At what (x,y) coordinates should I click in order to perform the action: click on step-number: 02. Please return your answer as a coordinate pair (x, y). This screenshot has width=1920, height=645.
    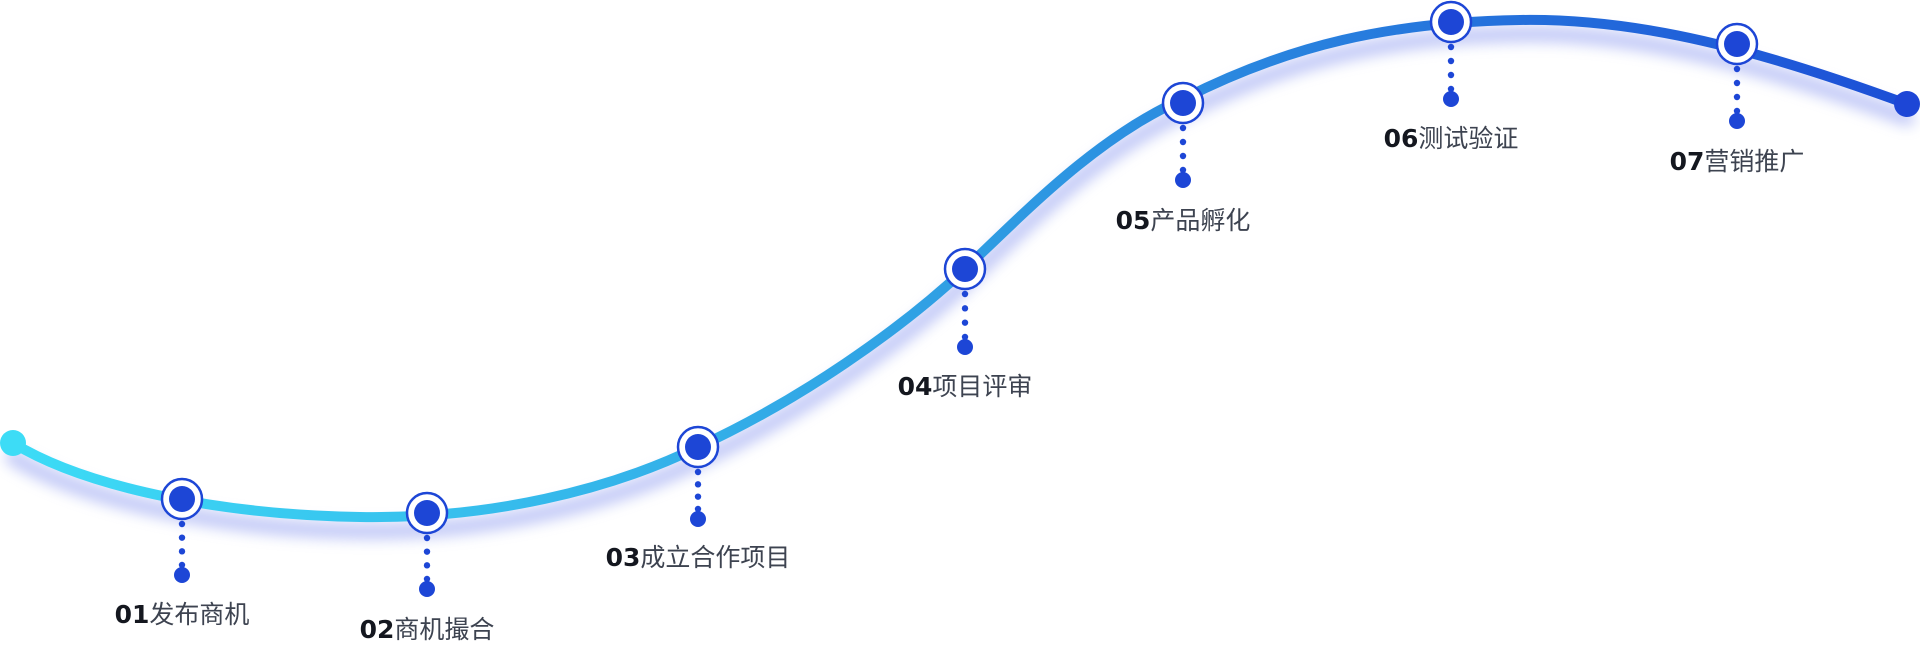
    Looking at the image, I should click on (377, 629).